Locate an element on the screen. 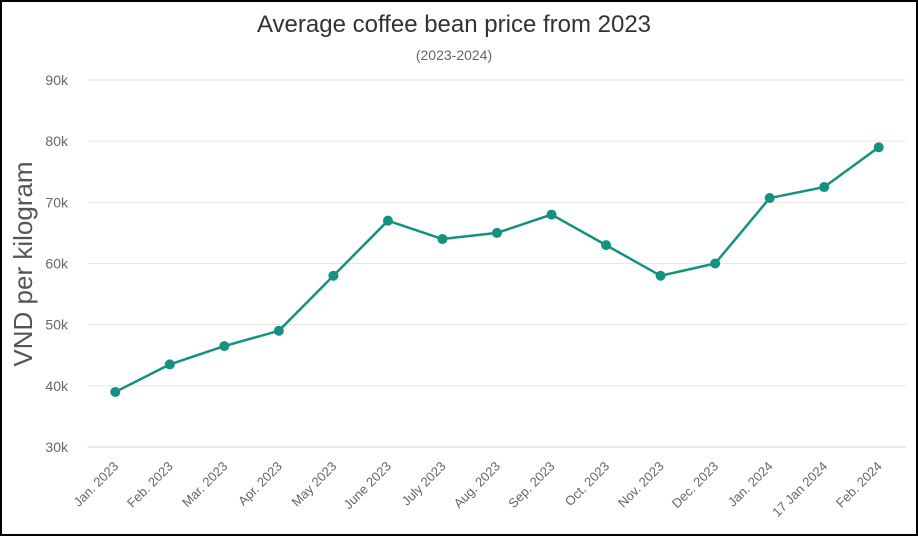  x-tick-label: Apr. 2023 is located at coordinates (260, 484).